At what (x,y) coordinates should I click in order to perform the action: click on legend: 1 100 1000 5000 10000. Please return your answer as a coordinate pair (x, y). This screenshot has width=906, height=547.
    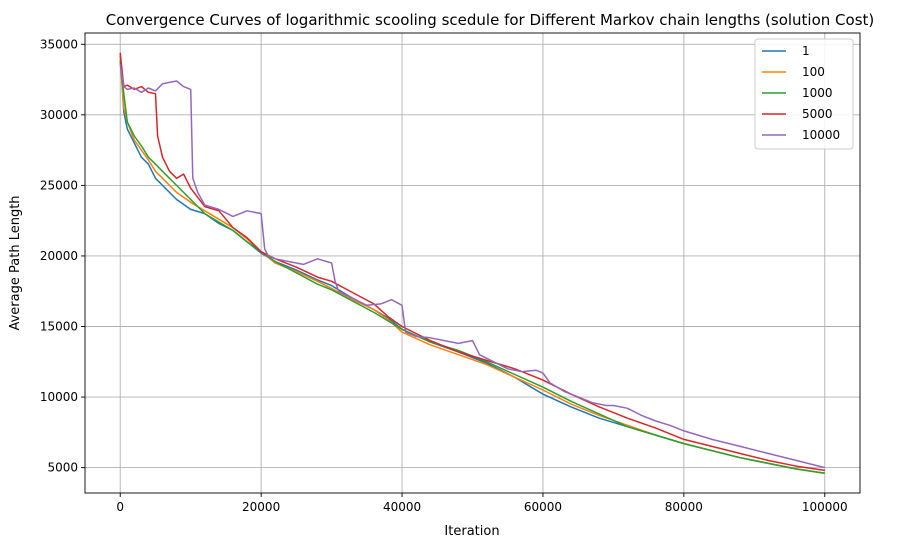
    Looking at the image, I should click on (804, 94).